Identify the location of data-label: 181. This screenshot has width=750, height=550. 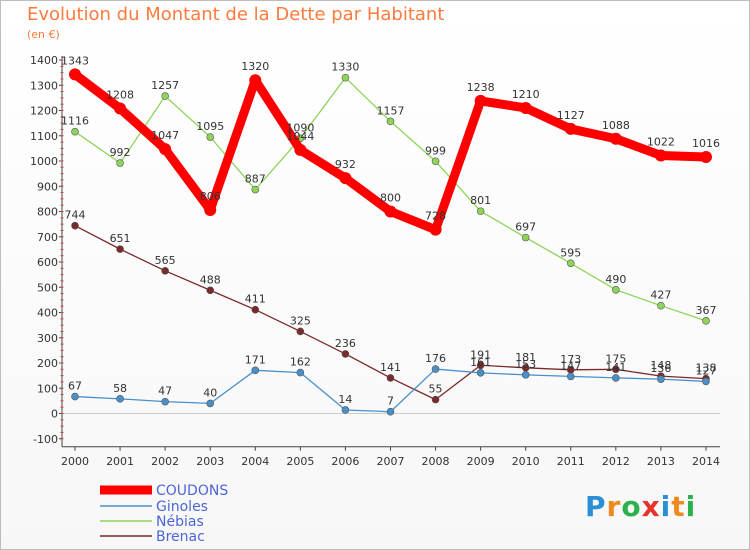
(525, 357).